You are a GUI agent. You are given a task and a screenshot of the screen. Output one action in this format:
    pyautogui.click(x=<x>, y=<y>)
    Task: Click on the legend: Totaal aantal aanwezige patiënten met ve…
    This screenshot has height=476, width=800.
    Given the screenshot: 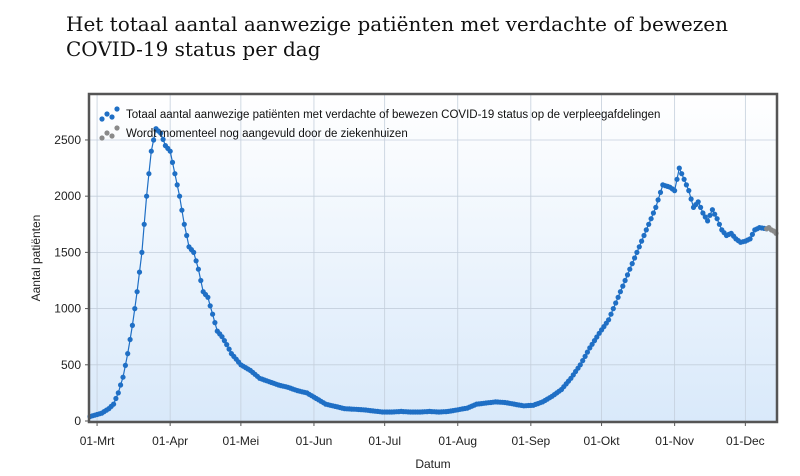 What is the action you would take?
    pyautogui.click(x=379, y=123)
    